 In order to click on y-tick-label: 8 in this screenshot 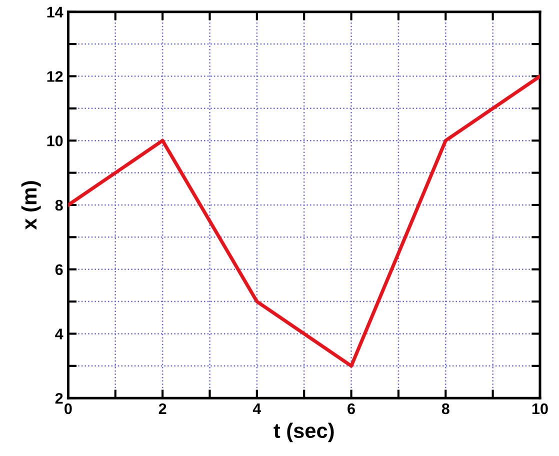, I will do `click(59, 205)`.